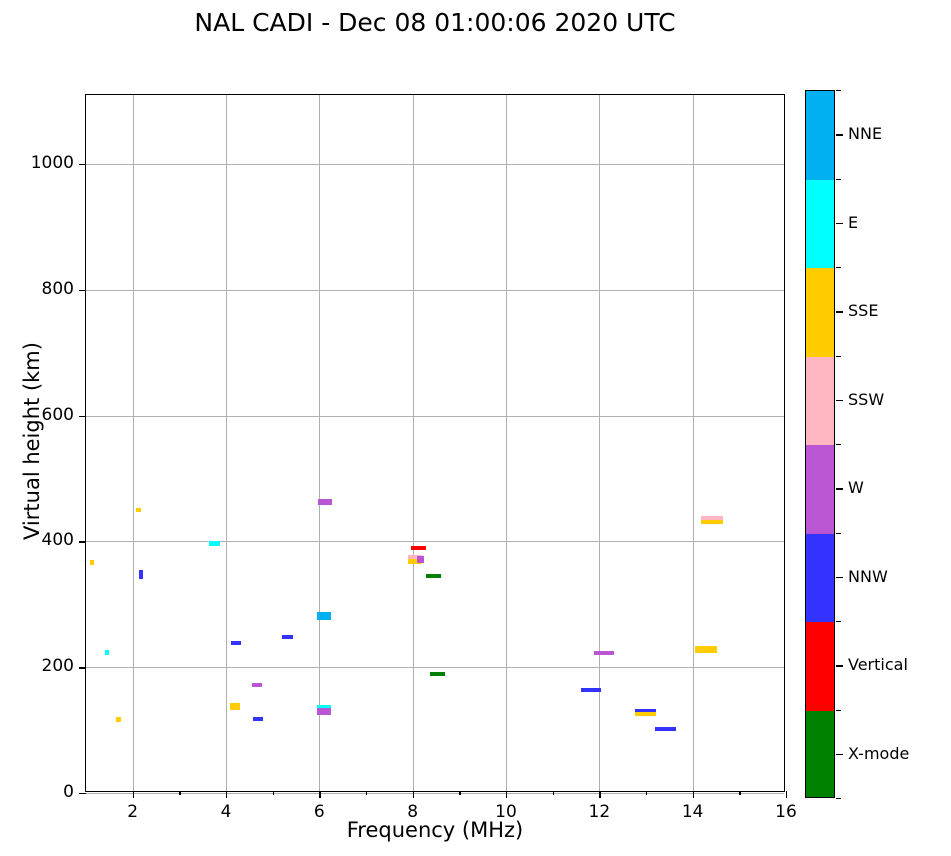 This screenshot has height=856, width=951. Describe the element at coordinates (820, 489) in the screenshot. I see `colorbar-band-w` at that location.